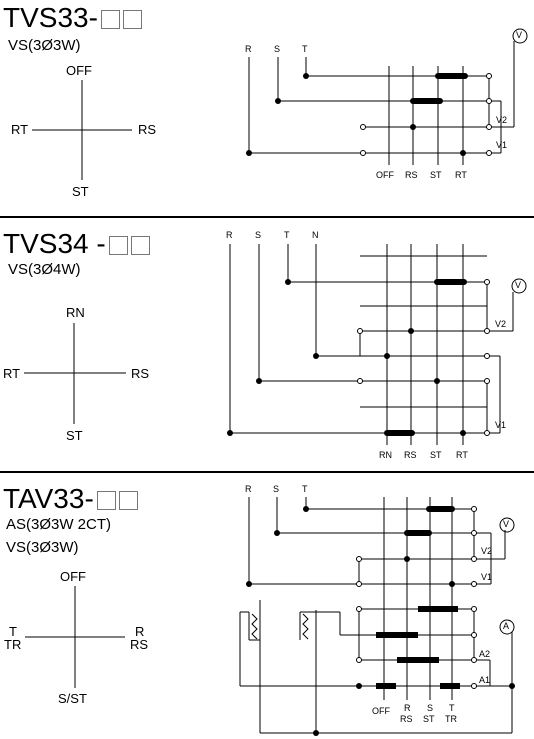 The image size is (534, 739). What do you see at coordinates (140, 631) in the screenshot?
I see `position-label-right: R` at bounding box center [140, 631].